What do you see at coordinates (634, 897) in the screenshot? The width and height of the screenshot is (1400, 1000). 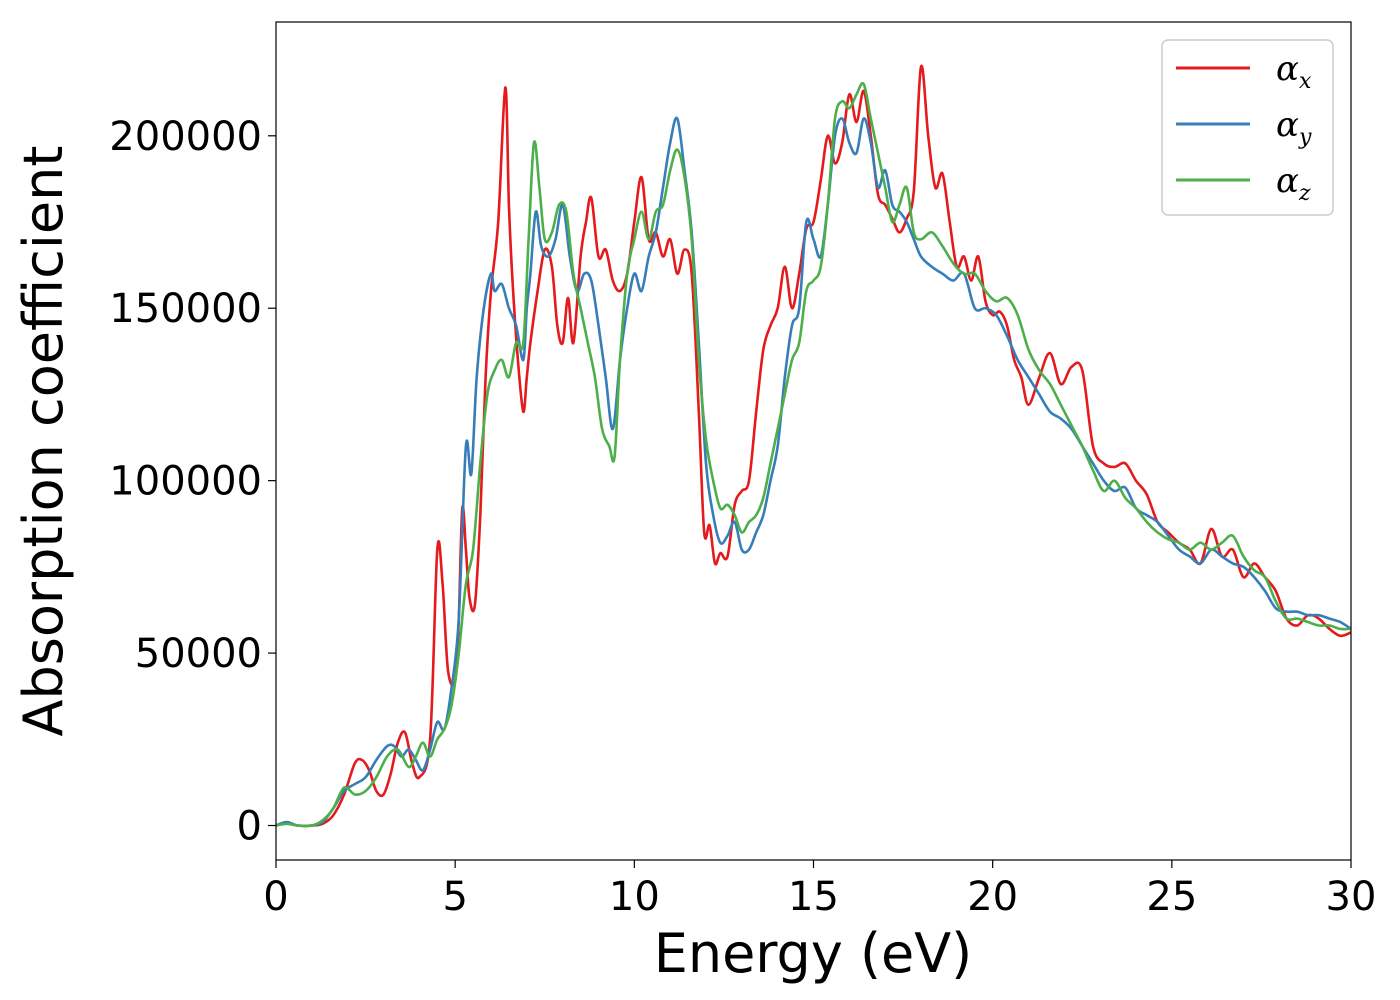 I see `x-tick-label: 10` at bounding box center [634, 897].